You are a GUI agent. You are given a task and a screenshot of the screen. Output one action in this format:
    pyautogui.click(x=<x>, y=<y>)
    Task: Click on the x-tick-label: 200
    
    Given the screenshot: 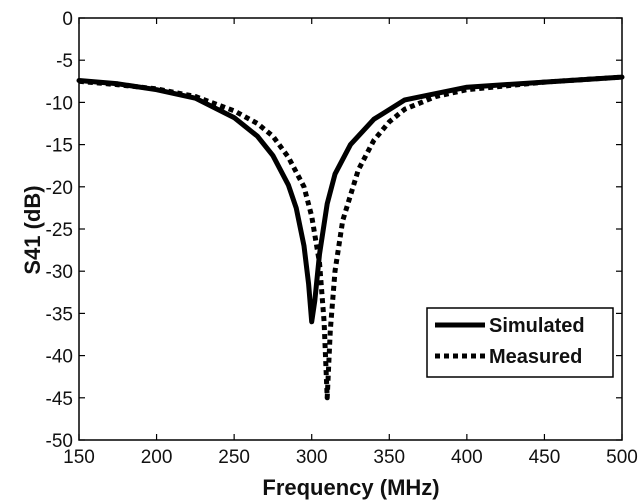 What is the action you would take?
    pyautogui.click(x=157, y=457)
    